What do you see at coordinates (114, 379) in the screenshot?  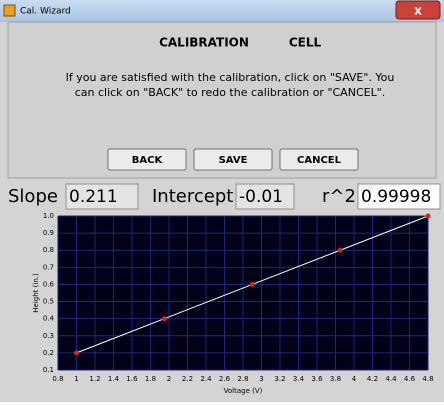 I see `x-tick-label: 1.4` at bounding box center [114, 379].